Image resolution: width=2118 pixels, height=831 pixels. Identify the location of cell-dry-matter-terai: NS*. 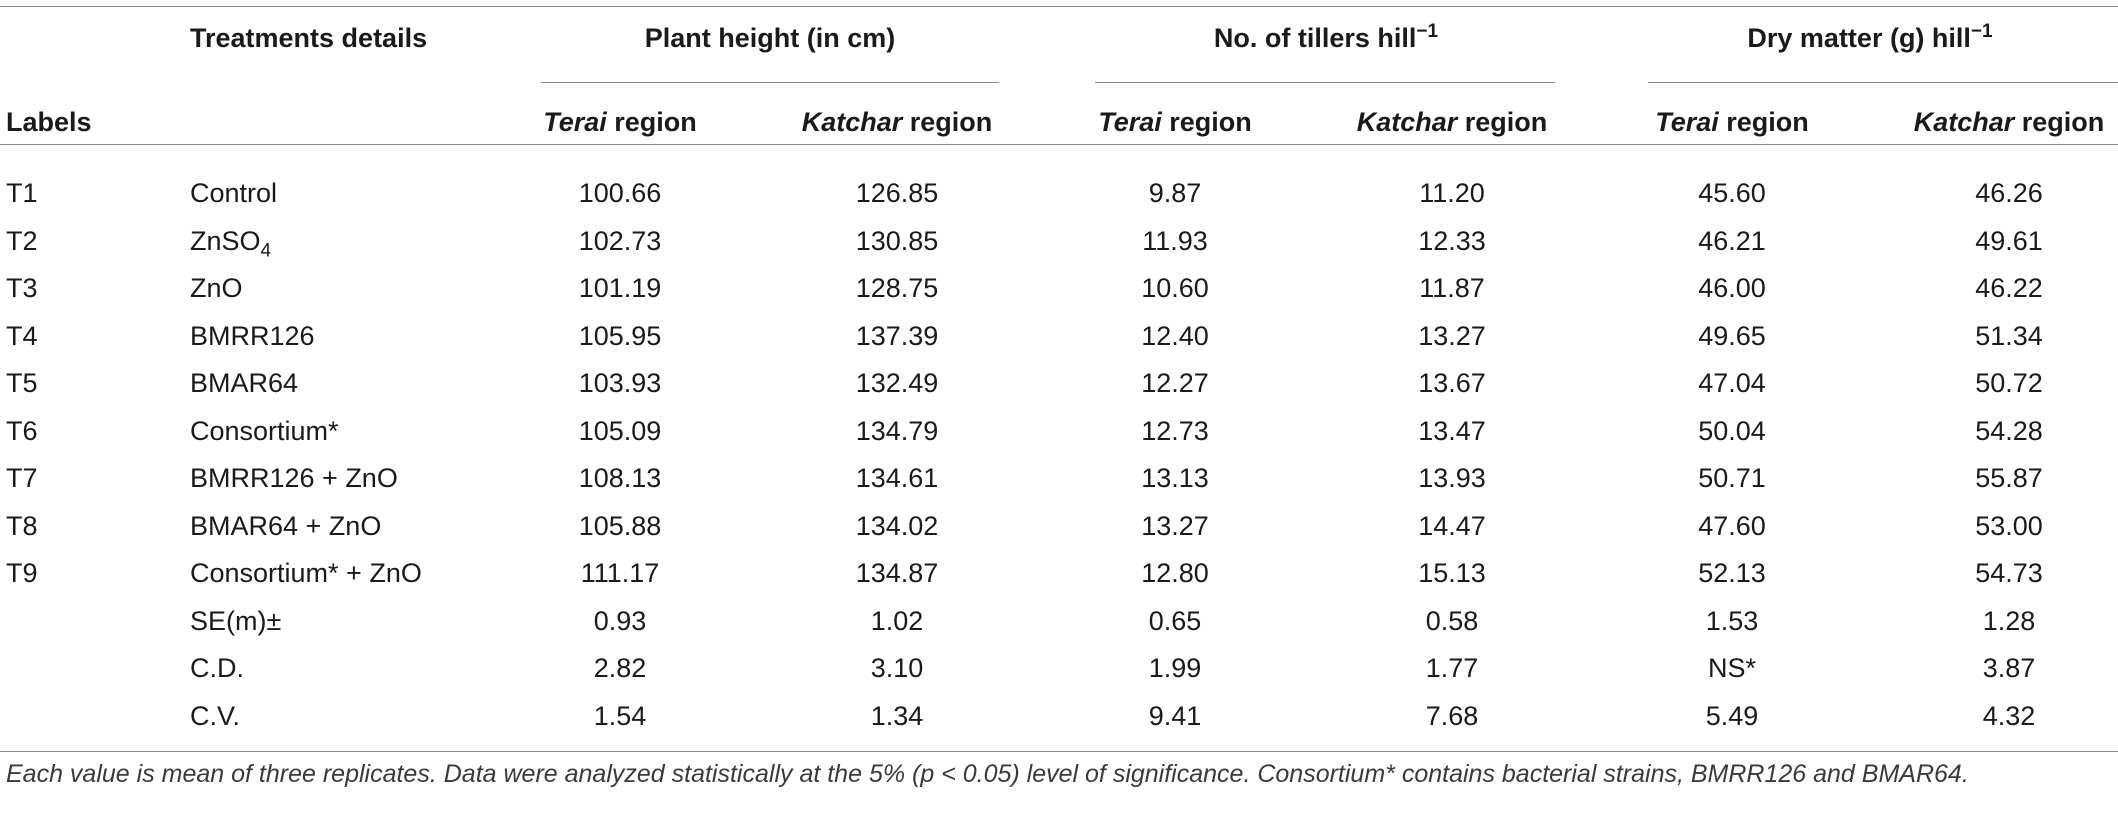
(1732, 668).